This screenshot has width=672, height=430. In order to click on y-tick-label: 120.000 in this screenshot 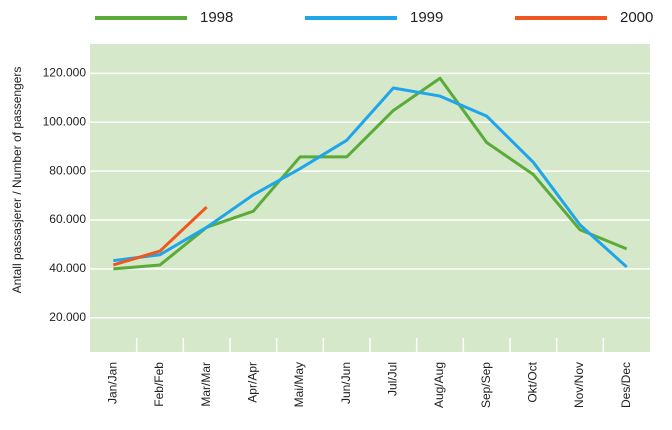, I will do `click(65, 73)`.